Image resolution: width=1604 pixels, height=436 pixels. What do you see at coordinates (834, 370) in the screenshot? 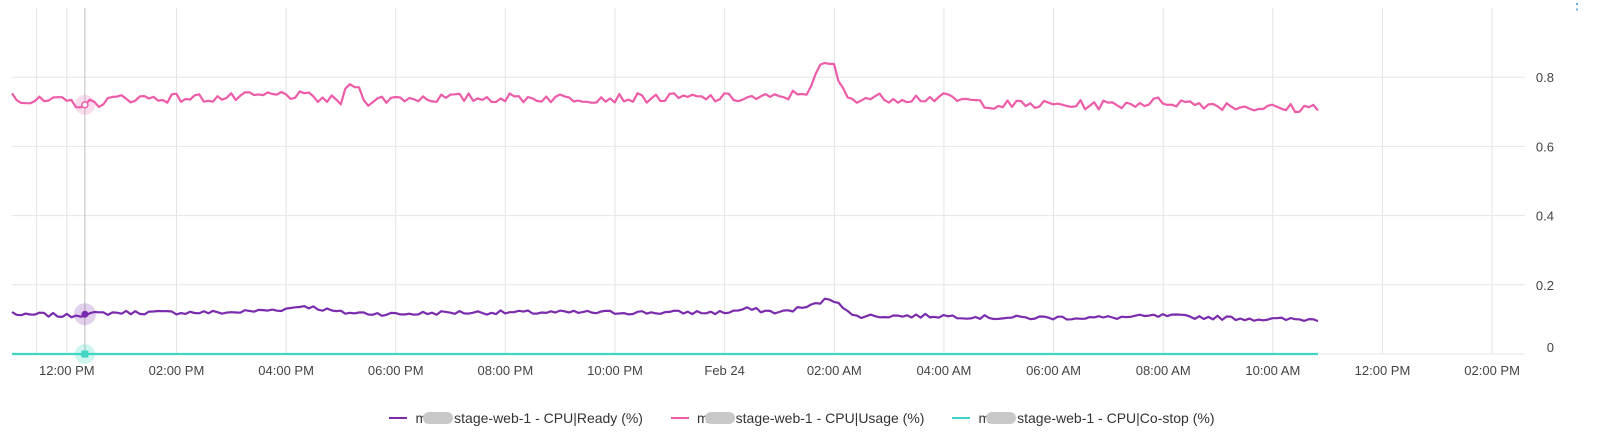
I see `x-tick-label: 02:00 AM` at bounding box center [834, 370].